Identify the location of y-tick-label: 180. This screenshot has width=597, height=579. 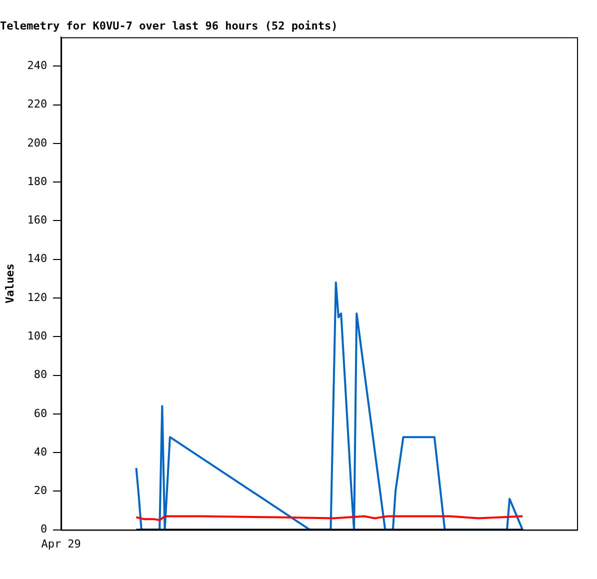
(37, 181).